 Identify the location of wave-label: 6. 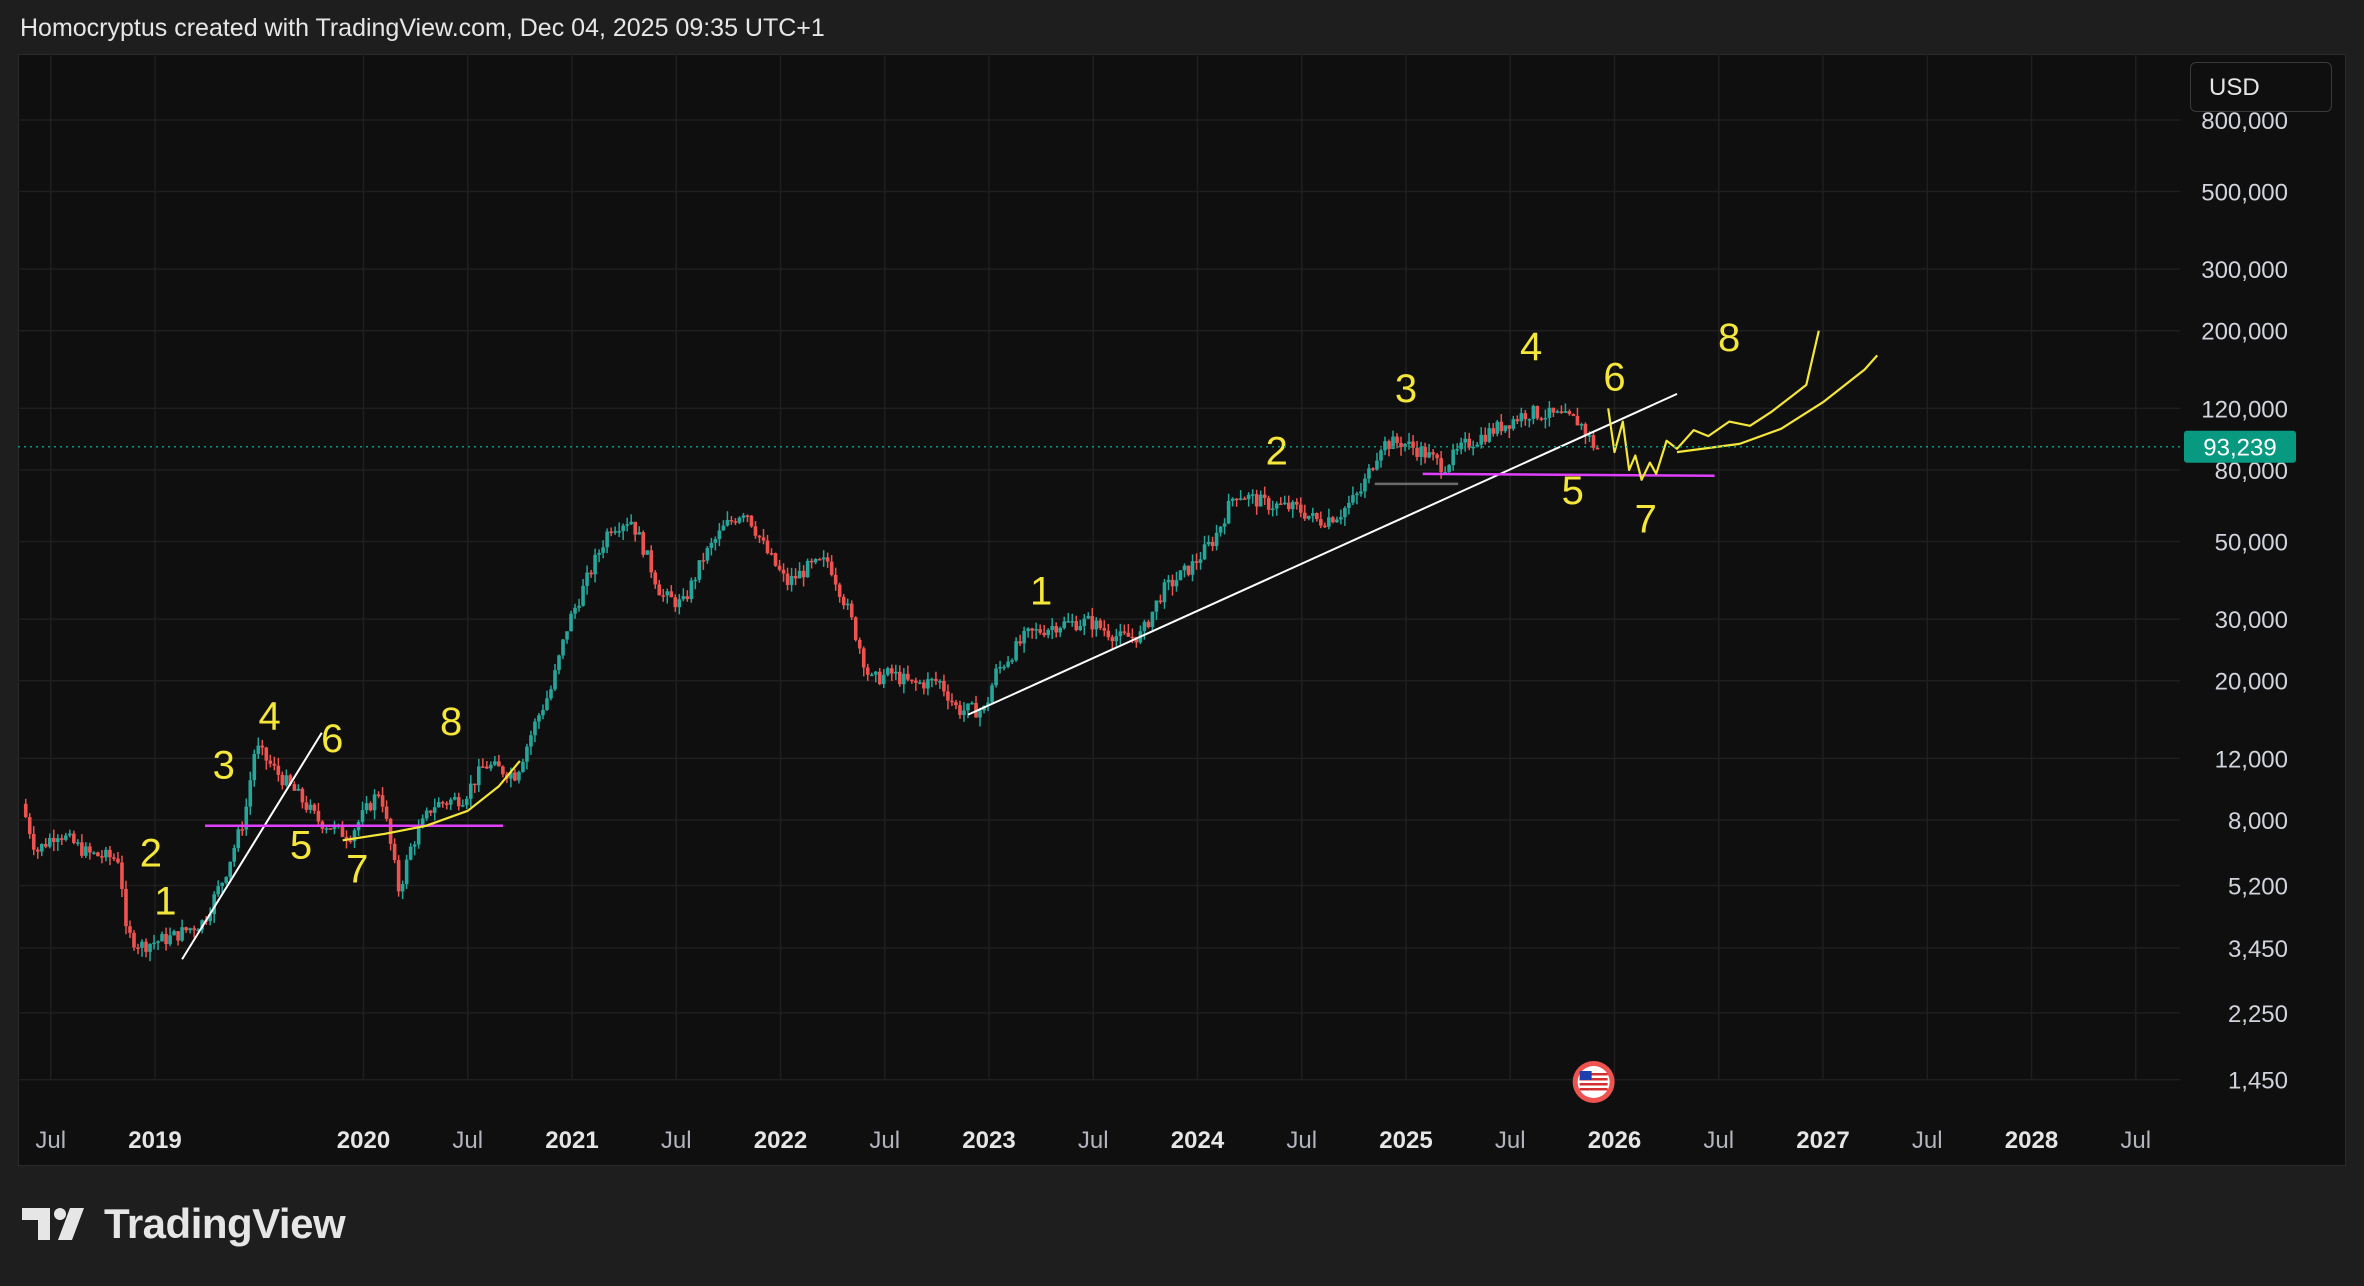
(332, 739).